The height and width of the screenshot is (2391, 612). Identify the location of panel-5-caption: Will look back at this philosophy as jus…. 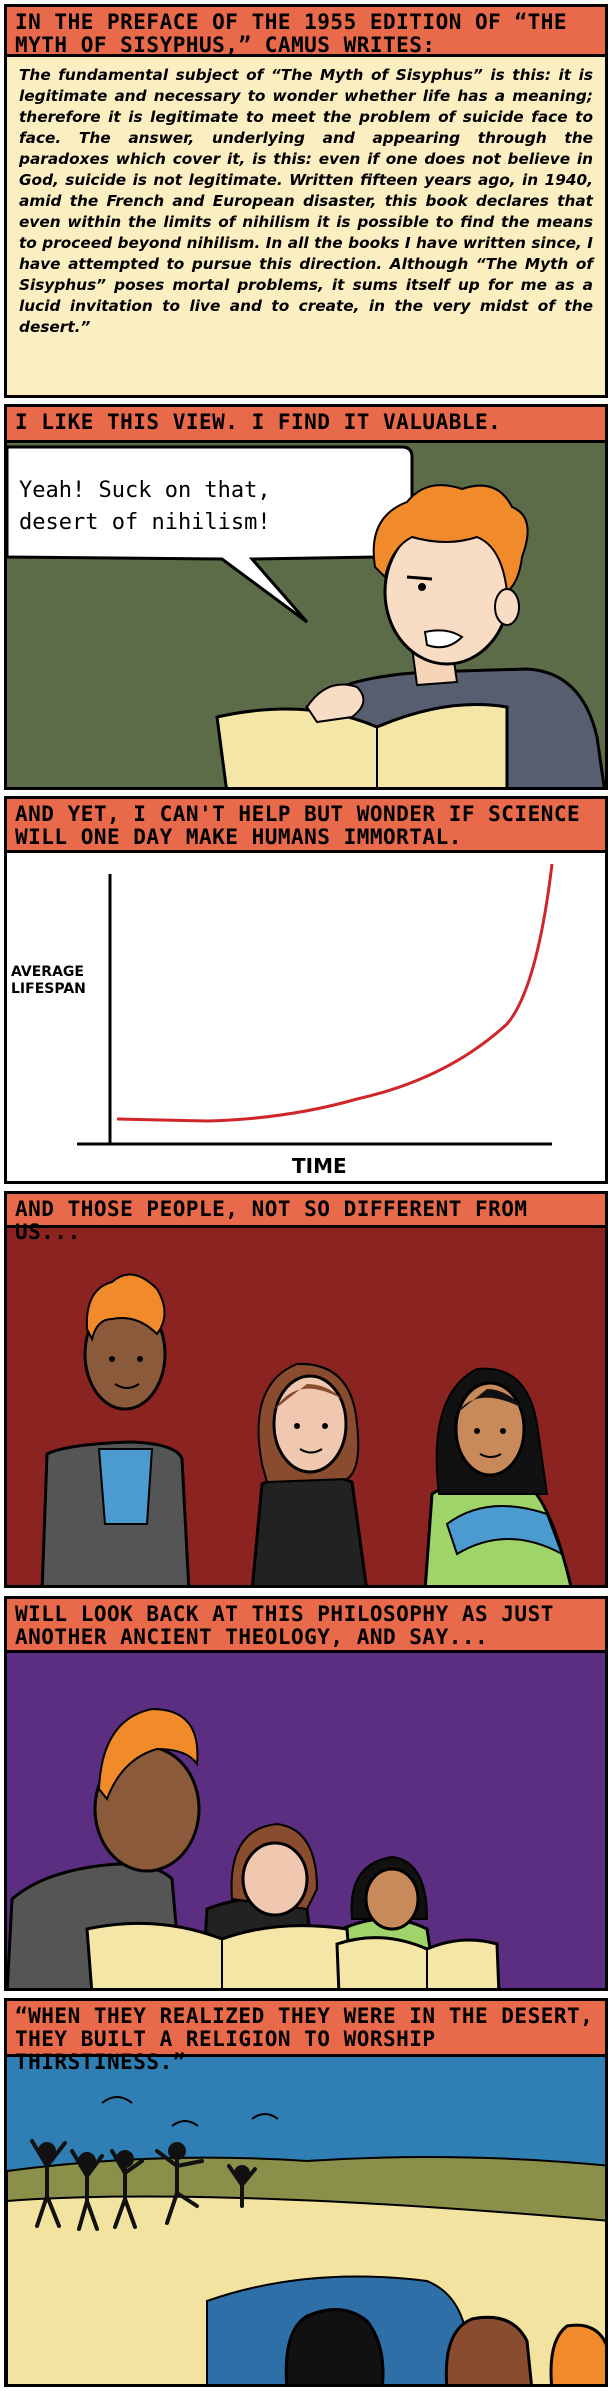
(306, 1626).